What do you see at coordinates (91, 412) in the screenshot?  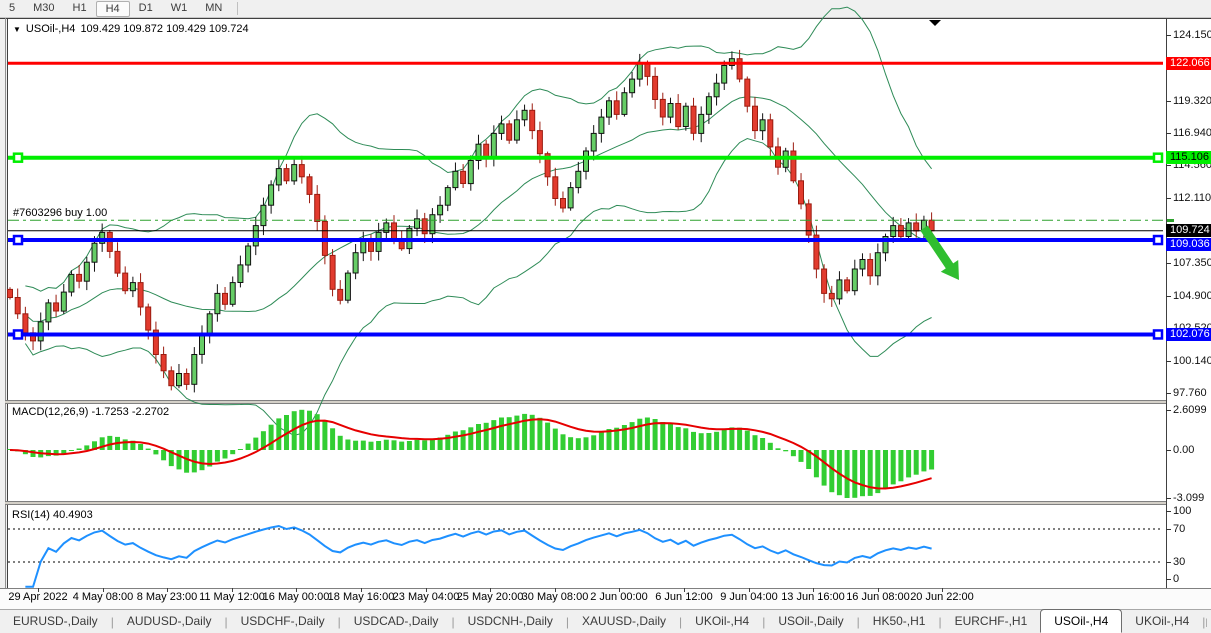 I see `macd-indicator-label: MACD(12,26,9) -1.7253 -2.2702` at bounding box center [91, 412].